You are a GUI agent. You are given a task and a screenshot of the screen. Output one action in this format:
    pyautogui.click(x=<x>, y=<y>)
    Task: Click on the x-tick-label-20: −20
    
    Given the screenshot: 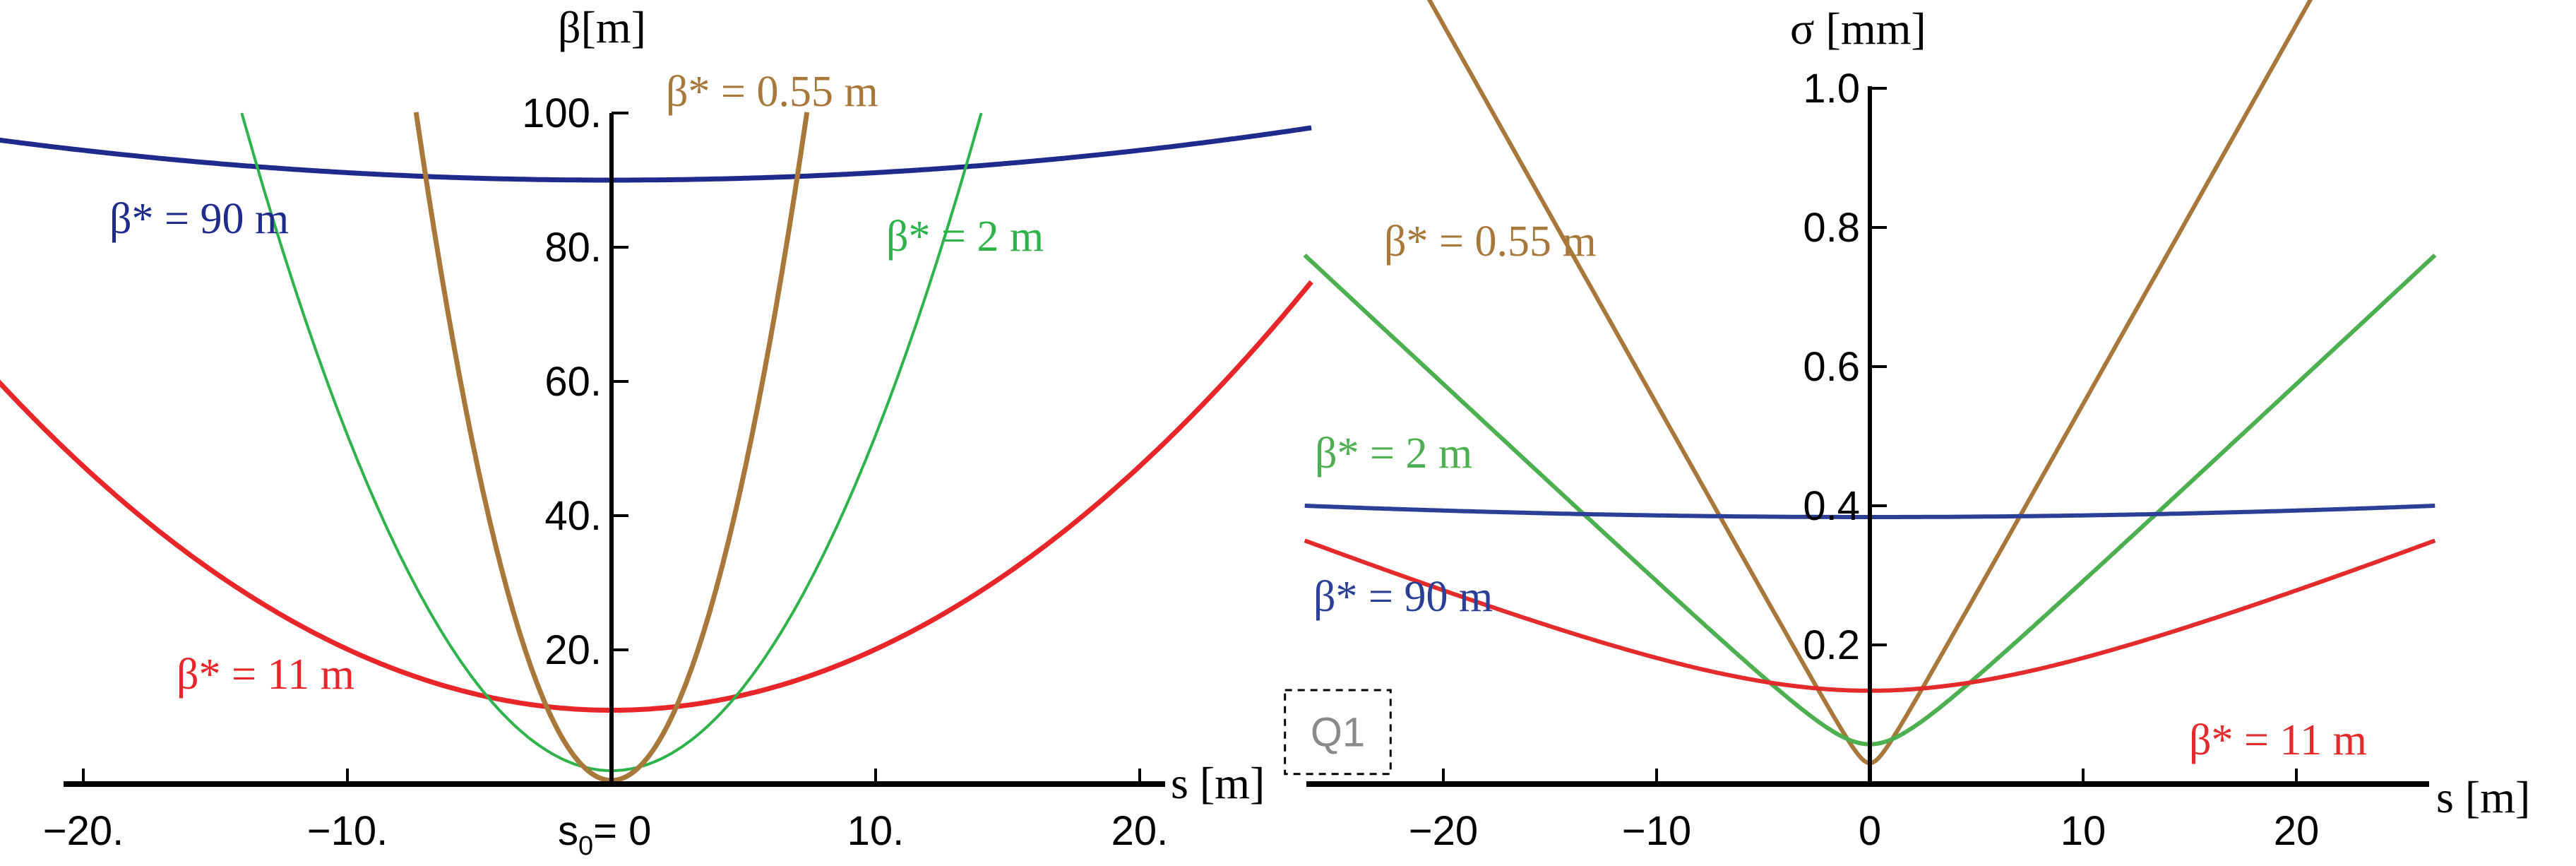 What is the action you would take?
    pyautogui.click(x=1443, y=831)
    